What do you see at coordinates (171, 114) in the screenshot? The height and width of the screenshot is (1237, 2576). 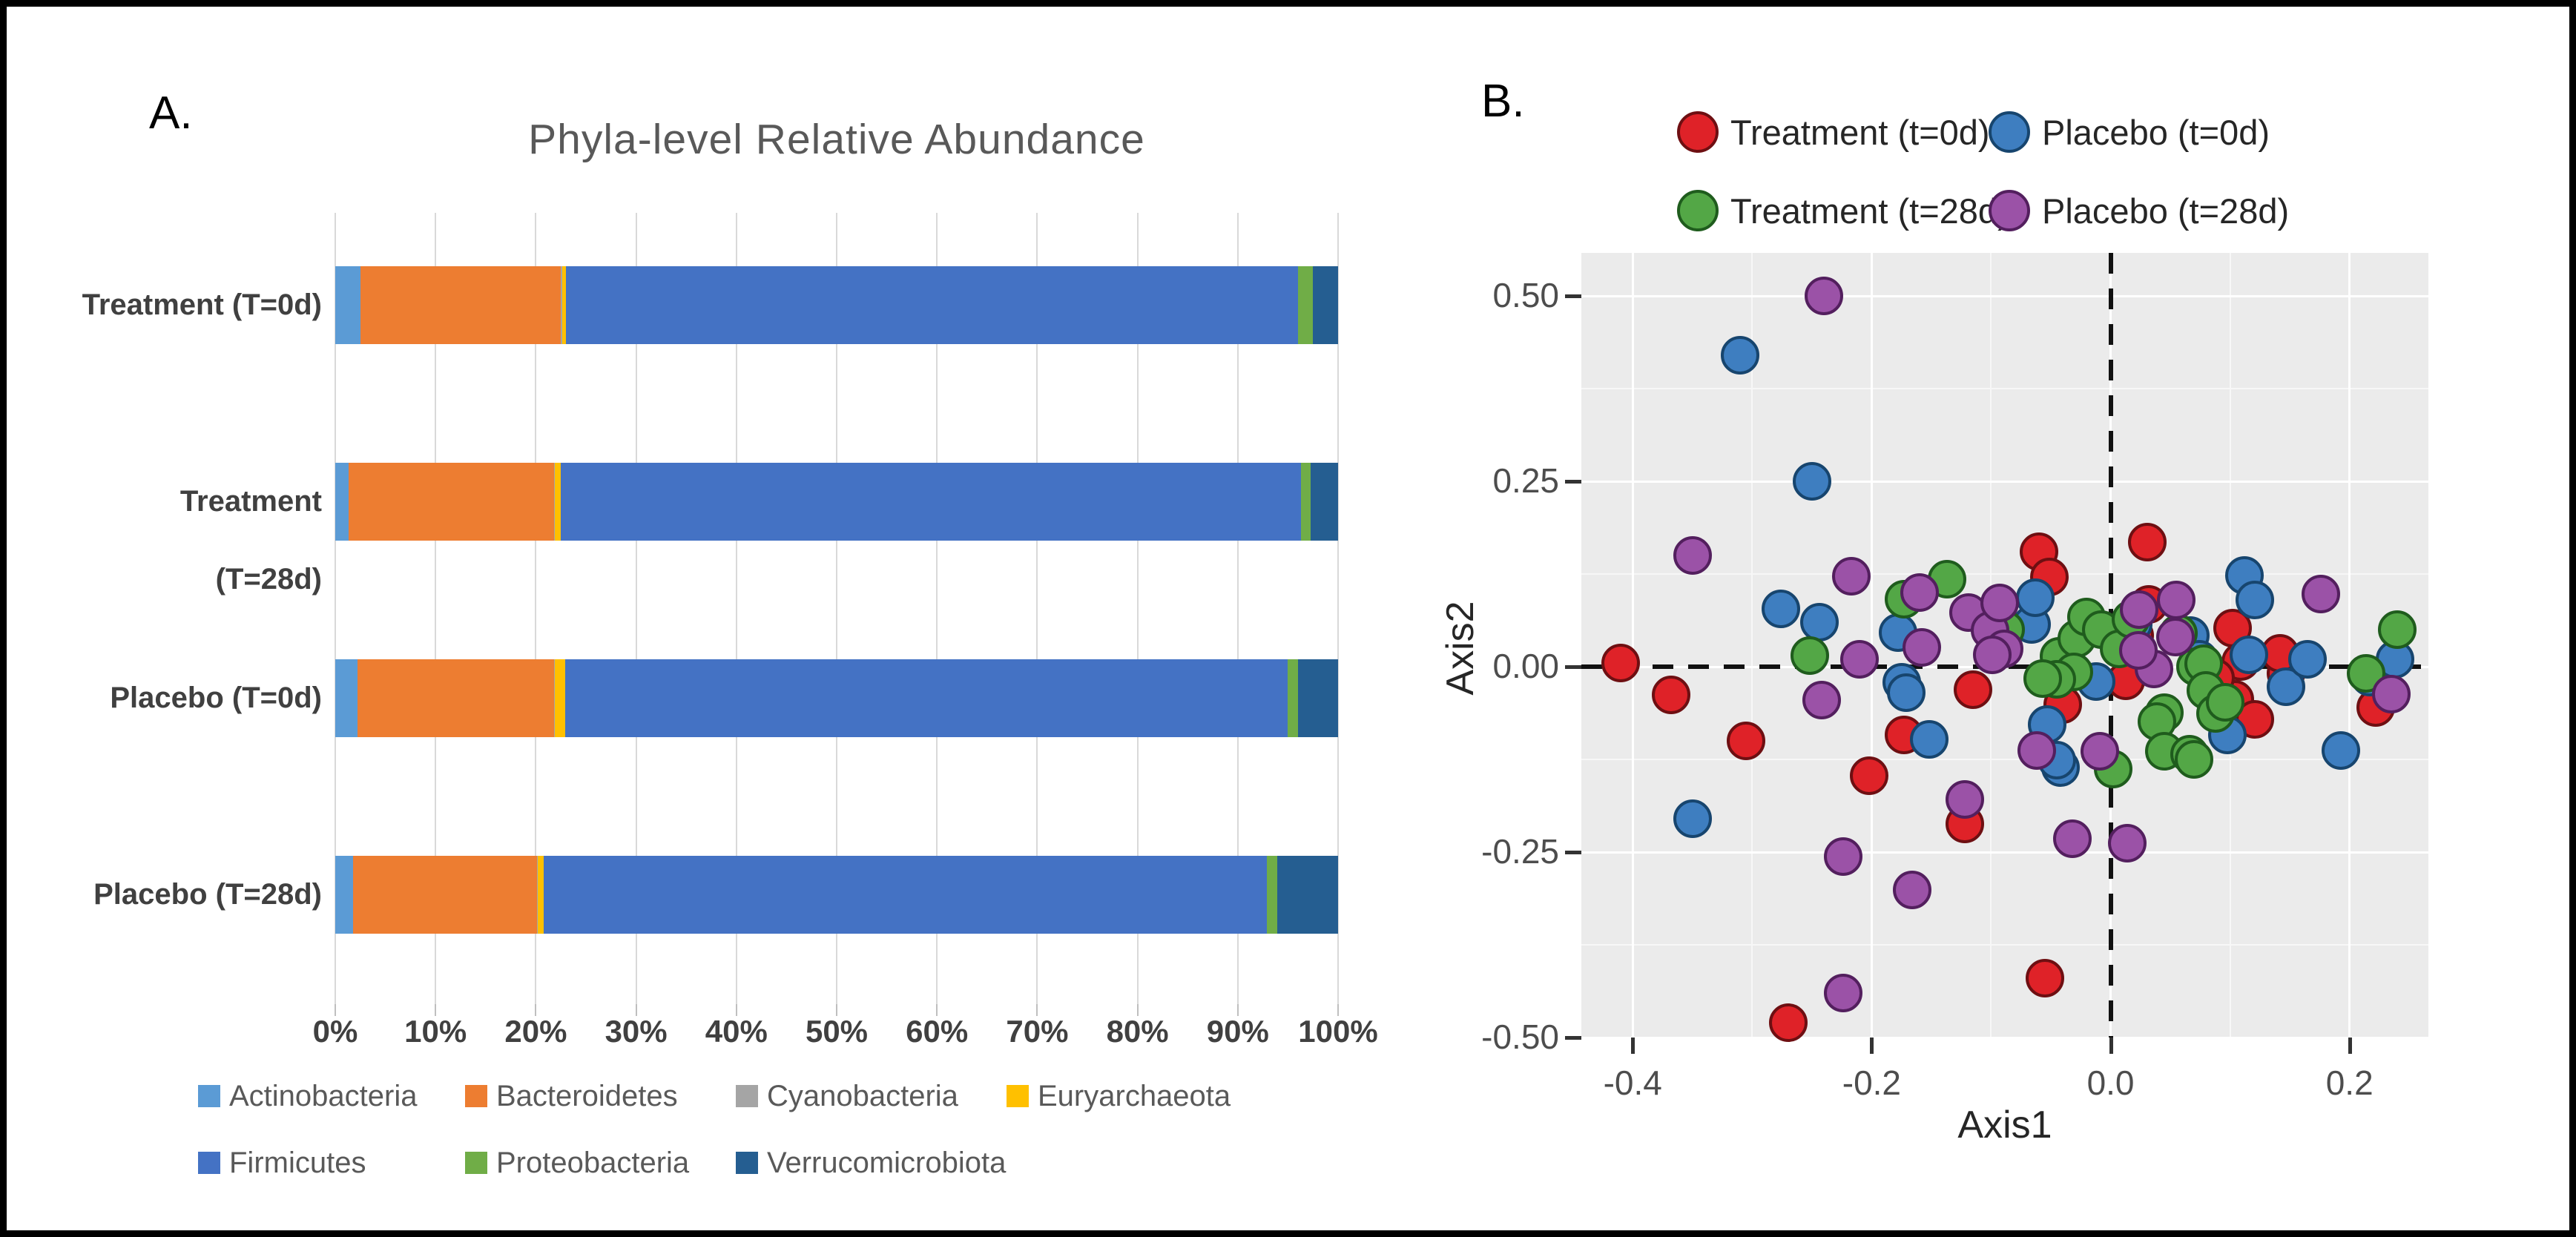 I see `panel-a-label: A.` at bounding box center [171, 114].